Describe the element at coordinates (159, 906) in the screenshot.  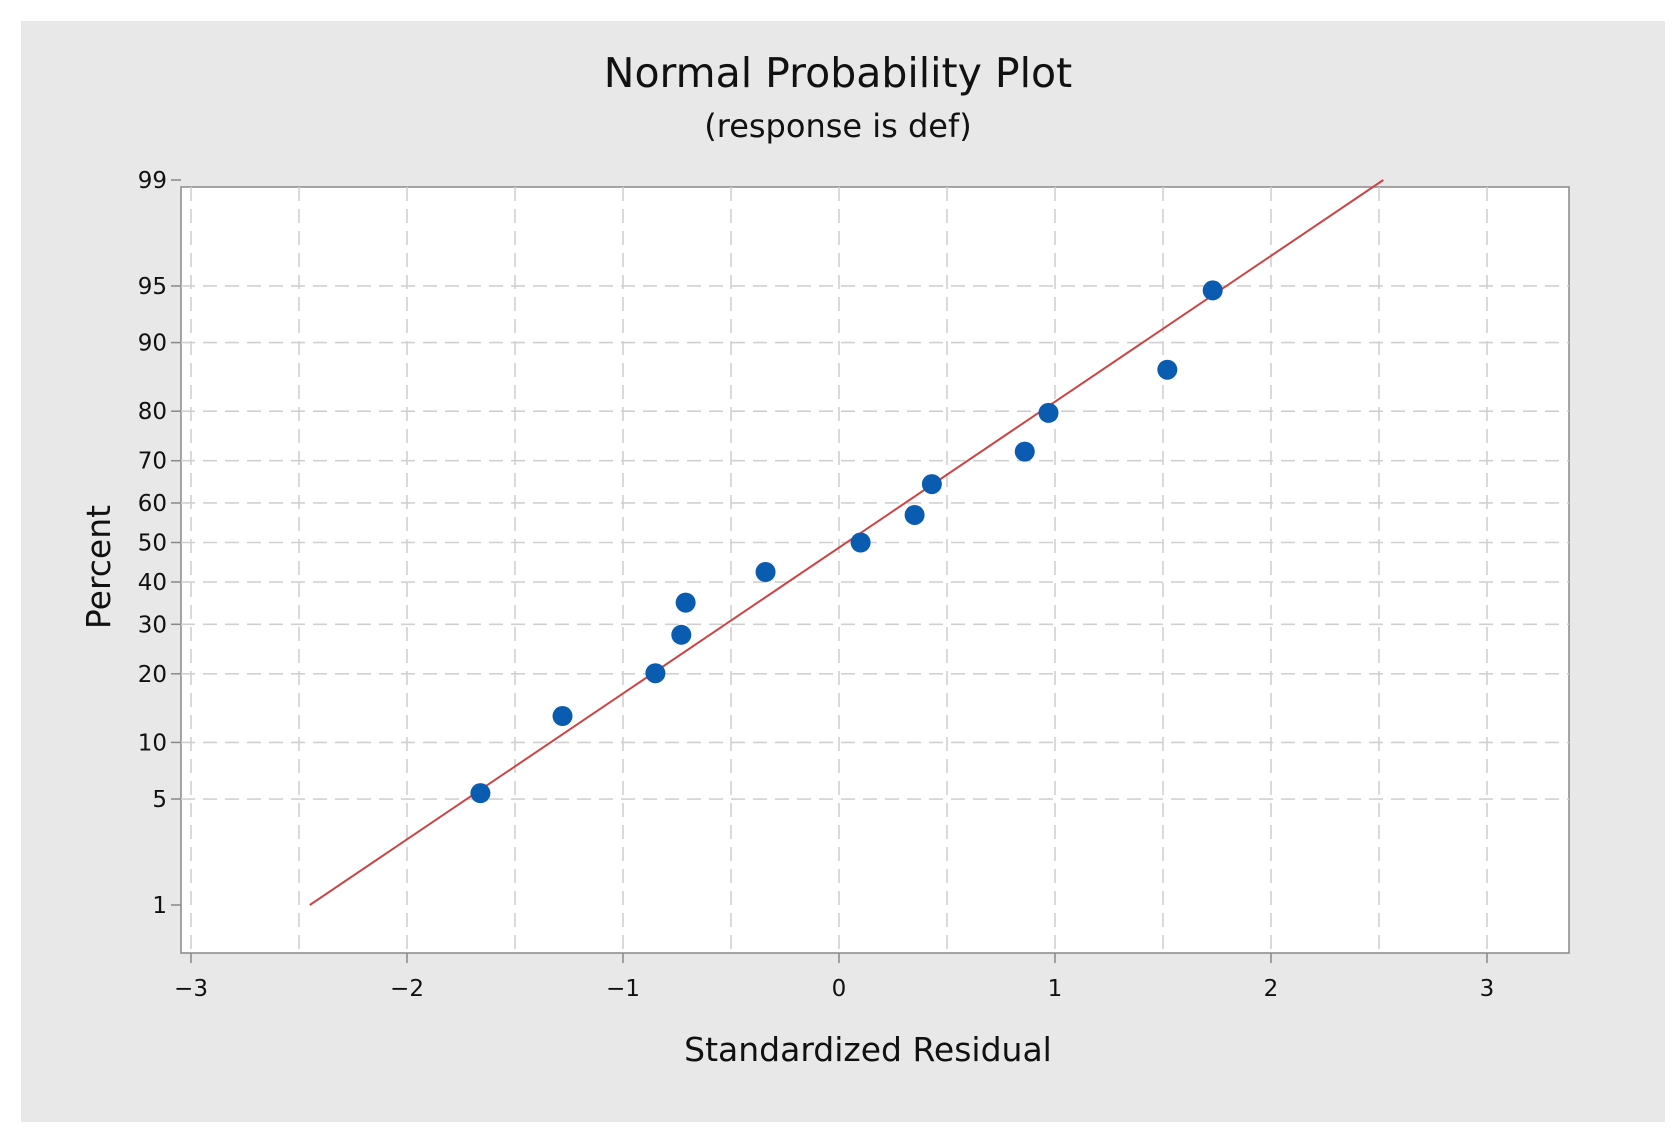
I see `y-tick-label: 1` at that location.